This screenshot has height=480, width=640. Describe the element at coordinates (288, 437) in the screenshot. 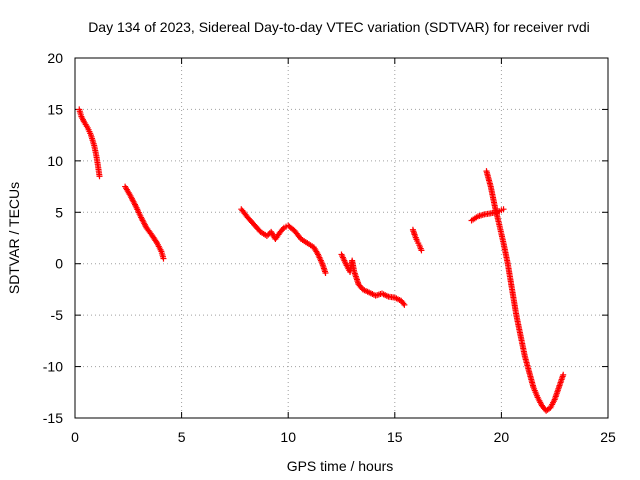

I see `x-tick-label: 10` at that location.